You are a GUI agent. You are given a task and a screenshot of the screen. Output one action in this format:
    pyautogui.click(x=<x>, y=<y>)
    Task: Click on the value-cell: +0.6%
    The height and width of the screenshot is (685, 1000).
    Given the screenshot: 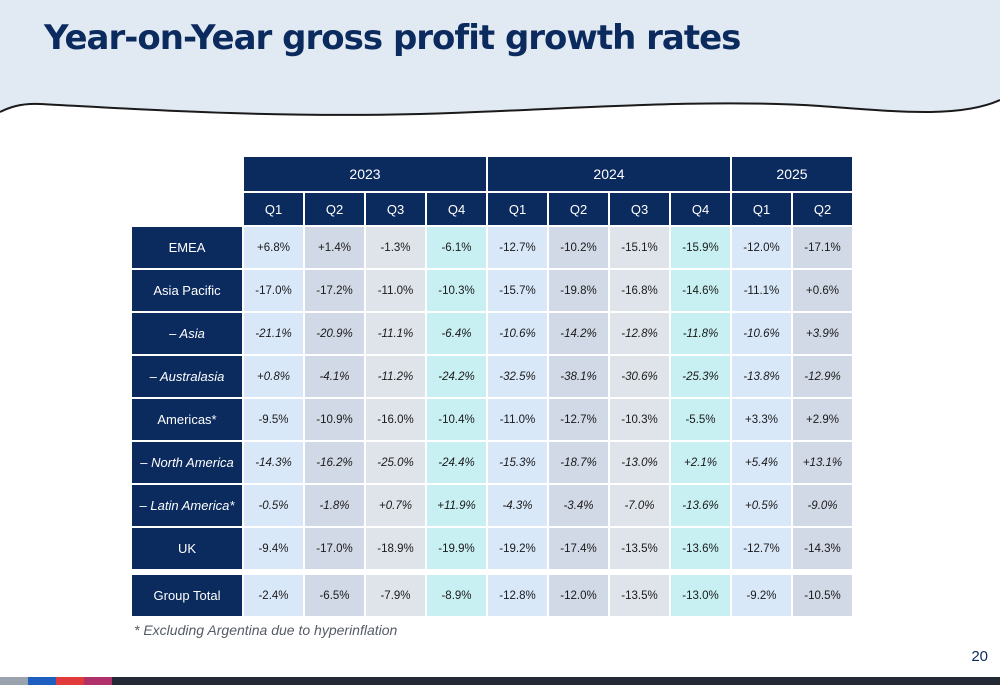 What is the action you would take?
    pyautogui.click(x=822, y=290)
    